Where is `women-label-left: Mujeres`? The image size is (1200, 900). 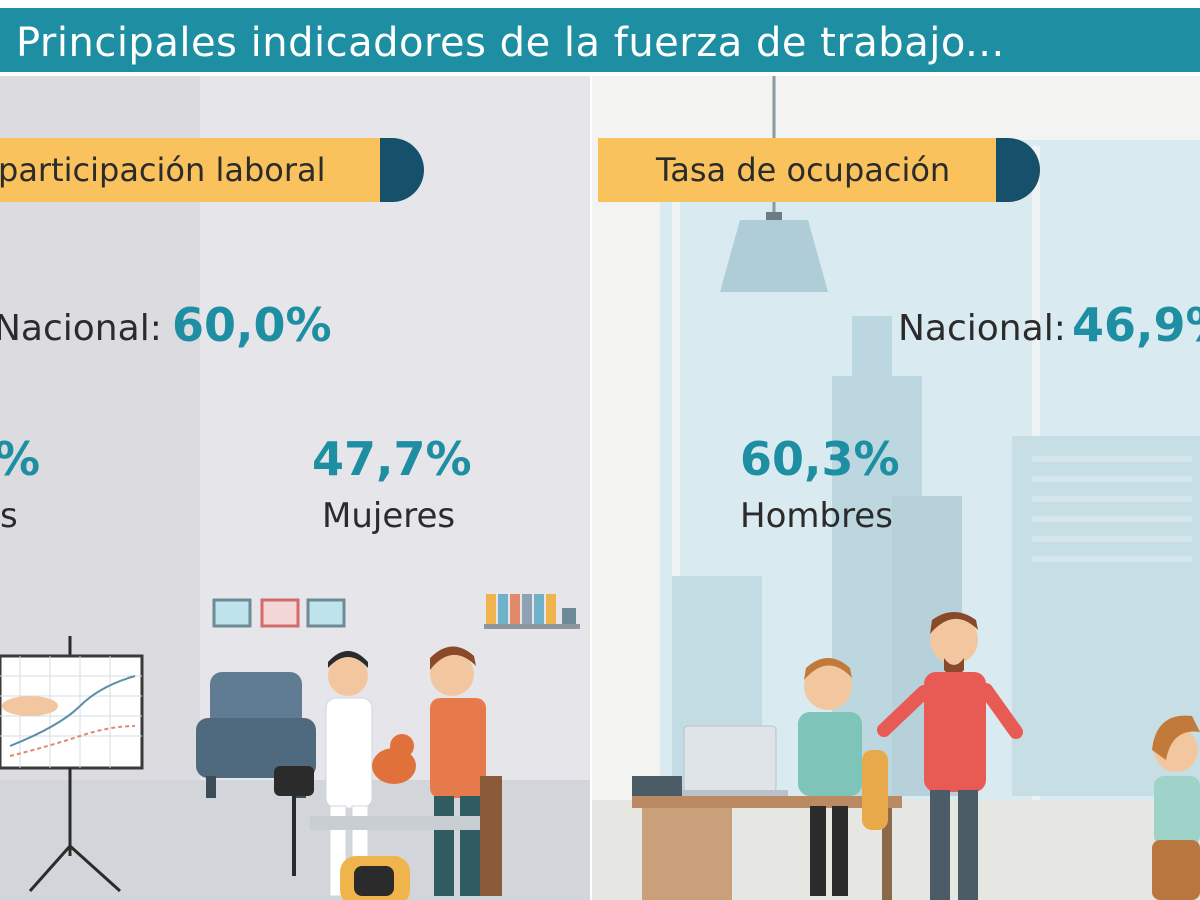
women-label-left: Mujeres is located at coordinates (389, 516).